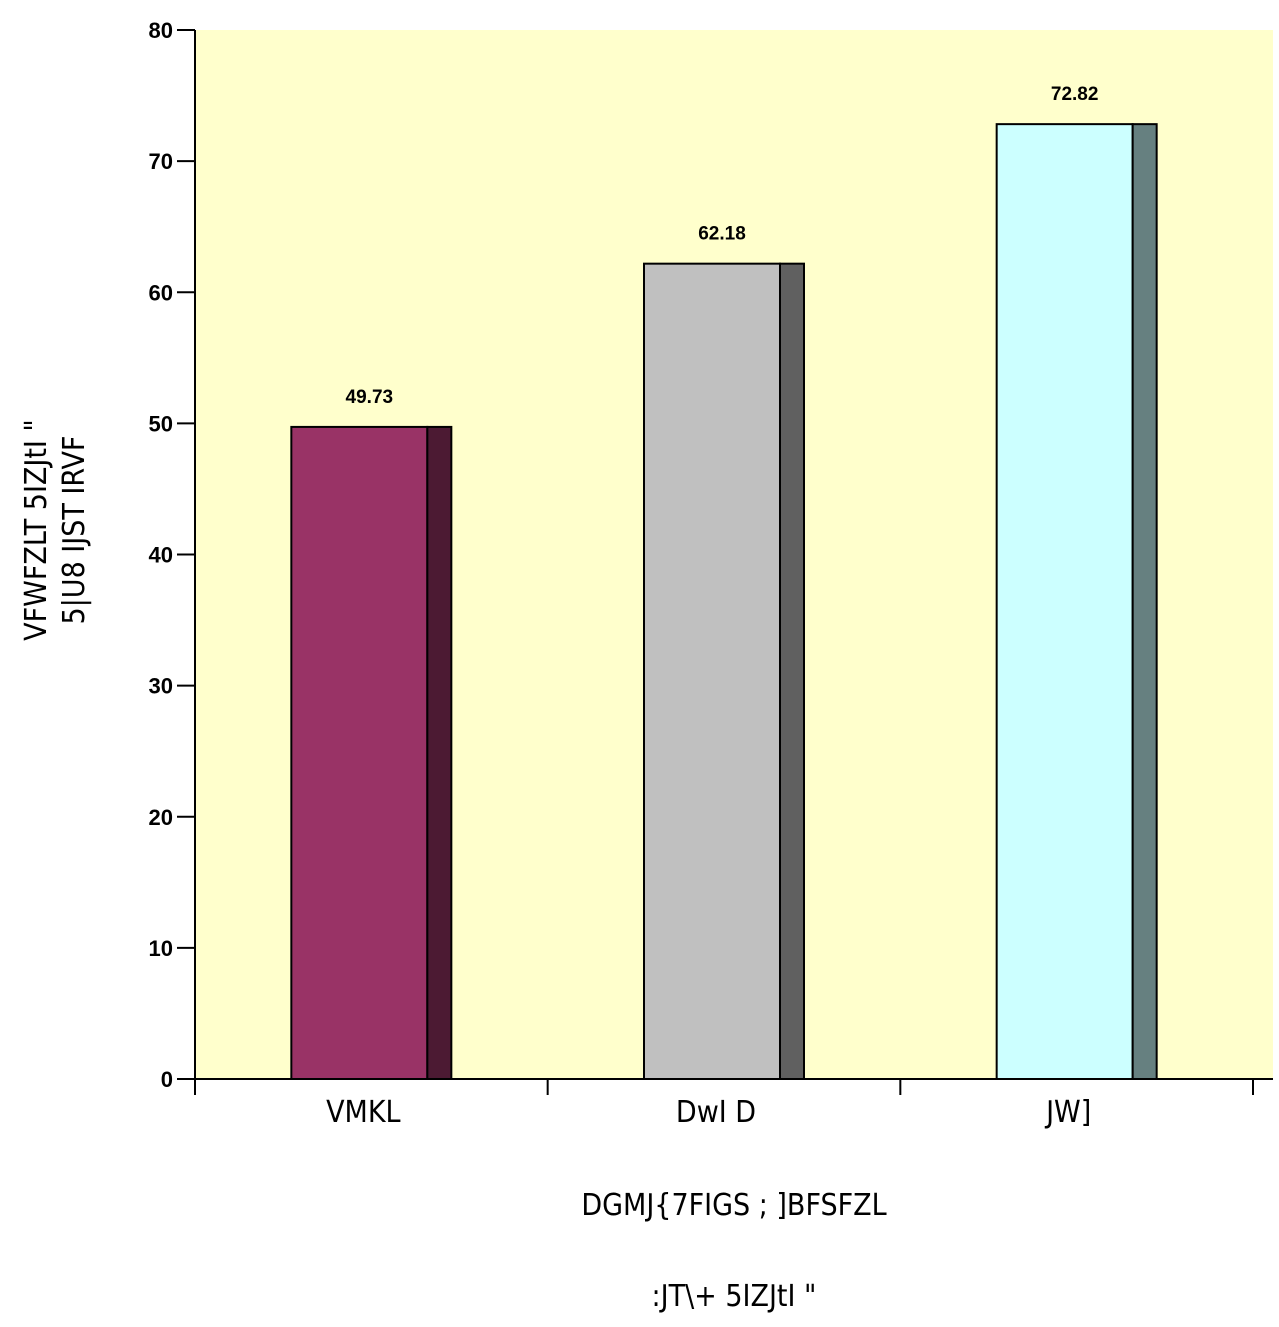  What do you see at coordinates (734, 1296) in the screenshot?
I see `x-axis-subtitle: :JT\+ 5IZJtI "` at bounding box center [734, 1296].